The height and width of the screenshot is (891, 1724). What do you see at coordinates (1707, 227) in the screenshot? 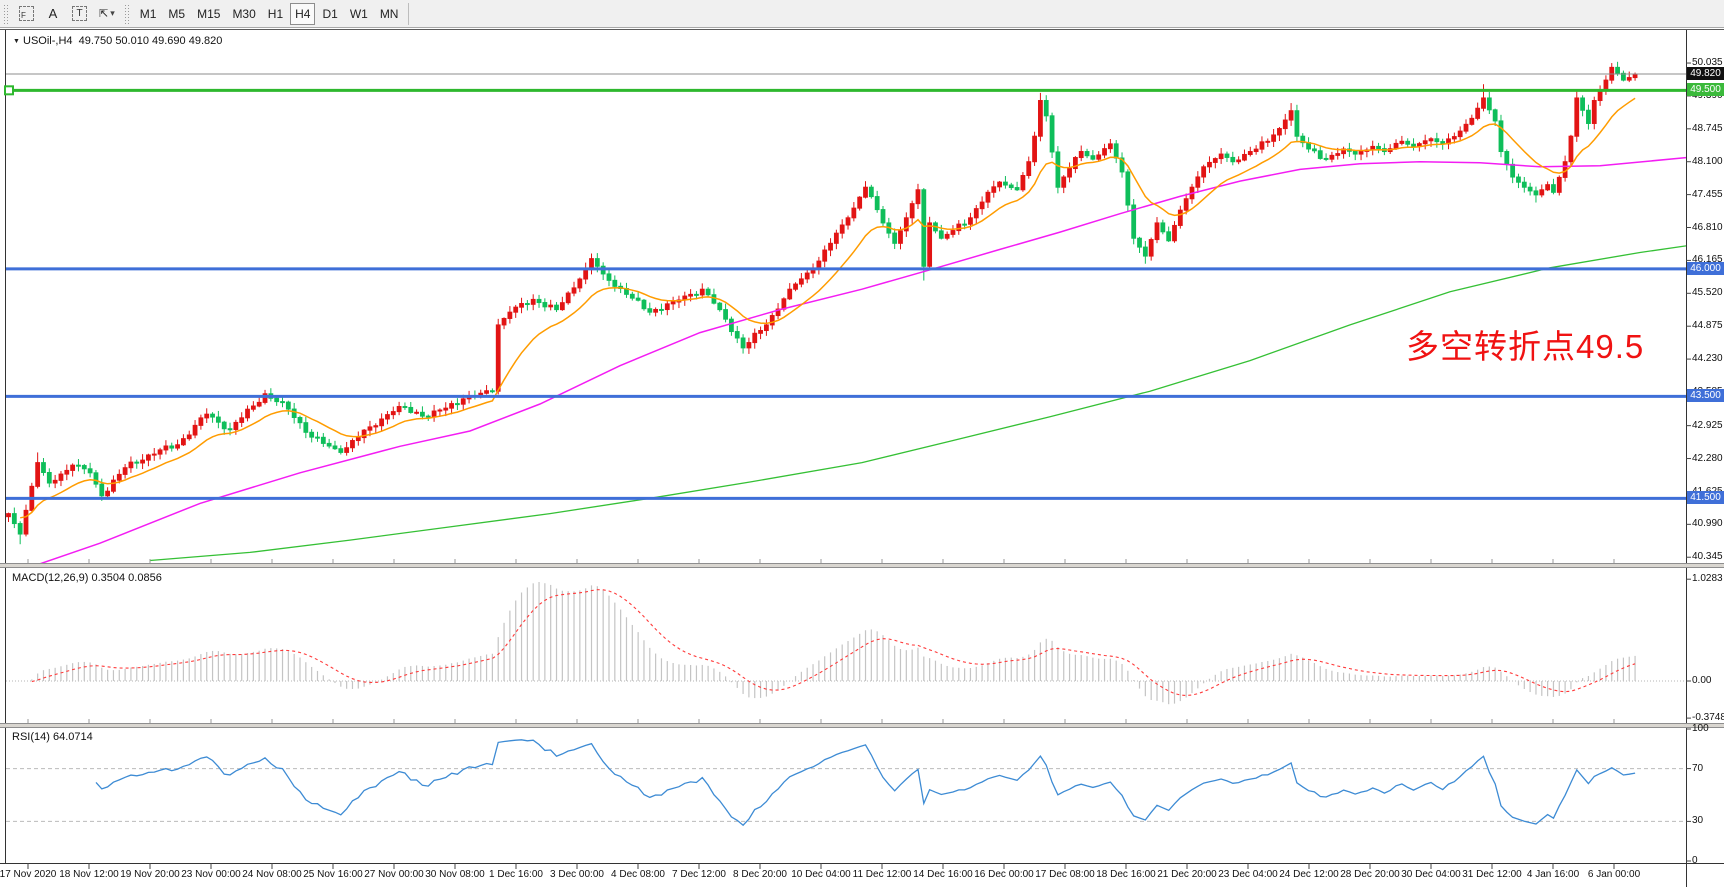
I see `price-tick-label: 46.810` at bounding box center [1707, 227].